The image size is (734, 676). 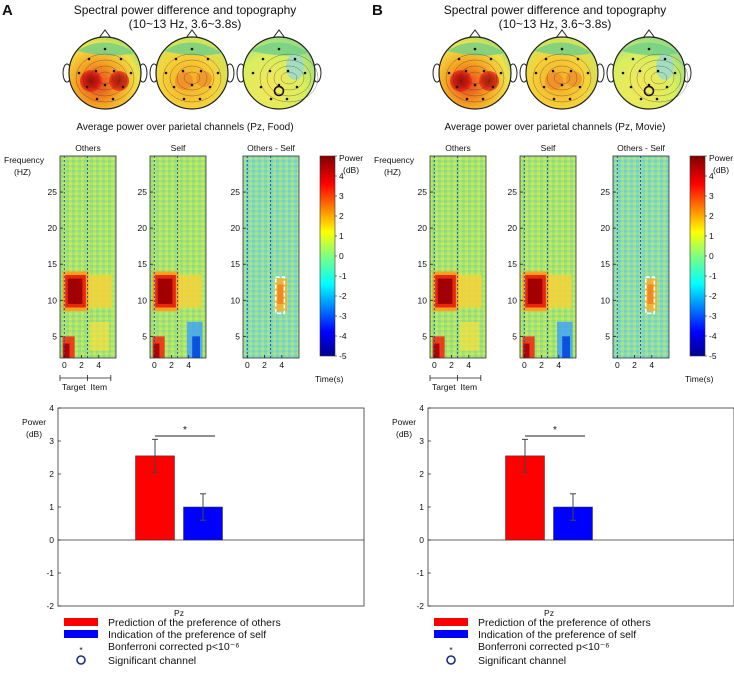 What do you see at coordinates (468, 365) in the screenshot?
I see `x-tick-label: 4` at bounding box center [468, 365].